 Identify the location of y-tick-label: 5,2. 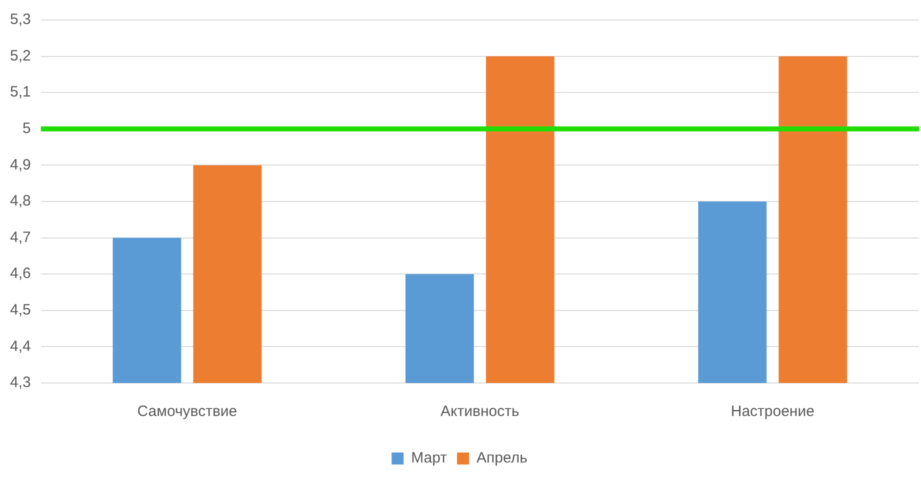
(20, 55).